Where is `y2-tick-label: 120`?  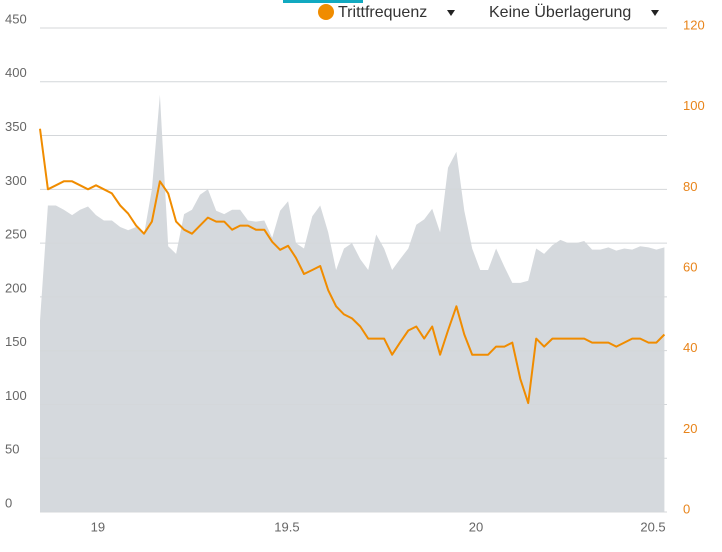
y2-tick-label: 120 is located at coordinates (694, 24).